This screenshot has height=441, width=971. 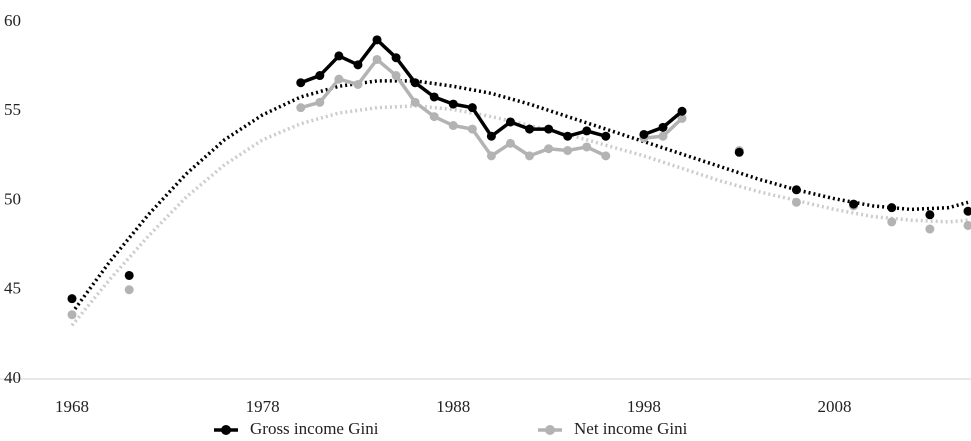 I want to click on x-tick-label: 1978, so click(x=263, y=406).